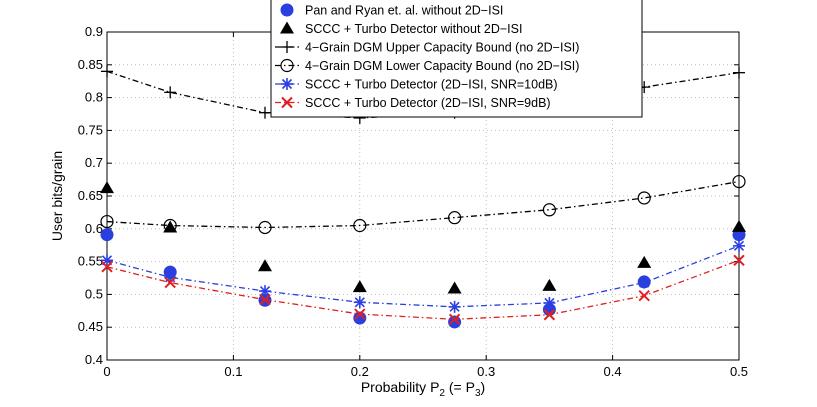 The width and height of the screenshot is (817, 407). Describe the element at coordinates (486, 371) in the screenshot. I see `x-tick-label: 0.3` at that location.